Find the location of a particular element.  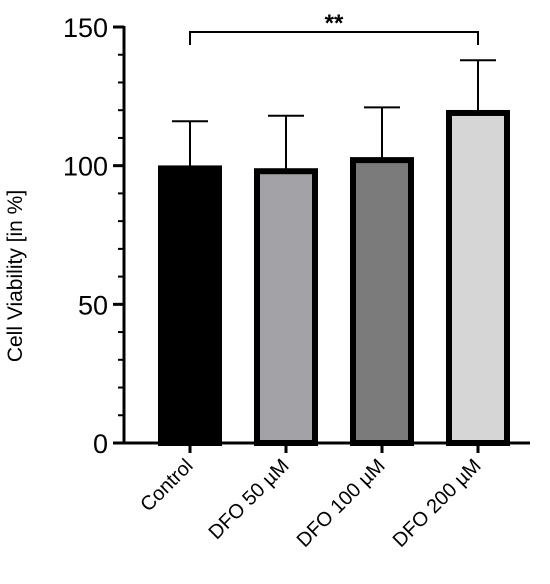

x-tick-label: DFO 100 µM is located at coordinates (341, 503).